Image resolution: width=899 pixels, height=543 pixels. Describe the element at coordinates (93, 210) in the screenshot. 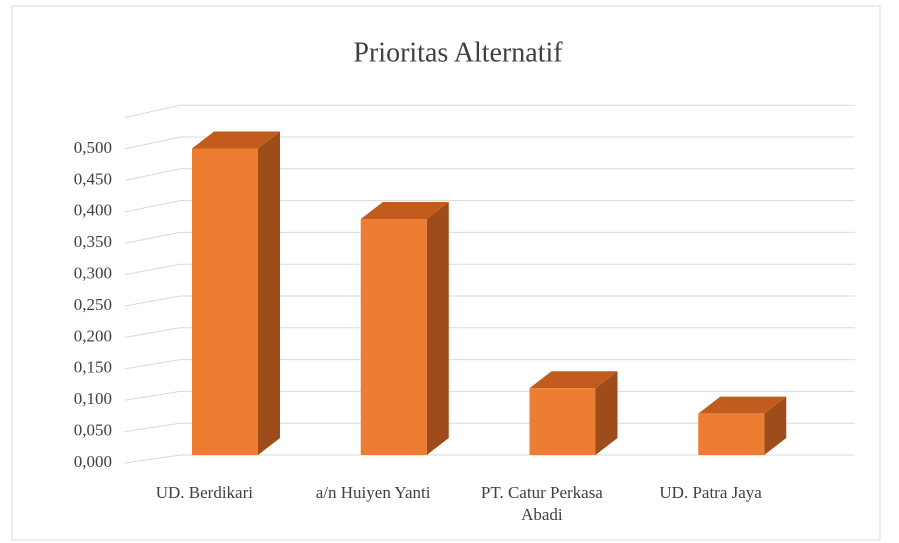

I see `y-tick-label: 0,400` at that location.